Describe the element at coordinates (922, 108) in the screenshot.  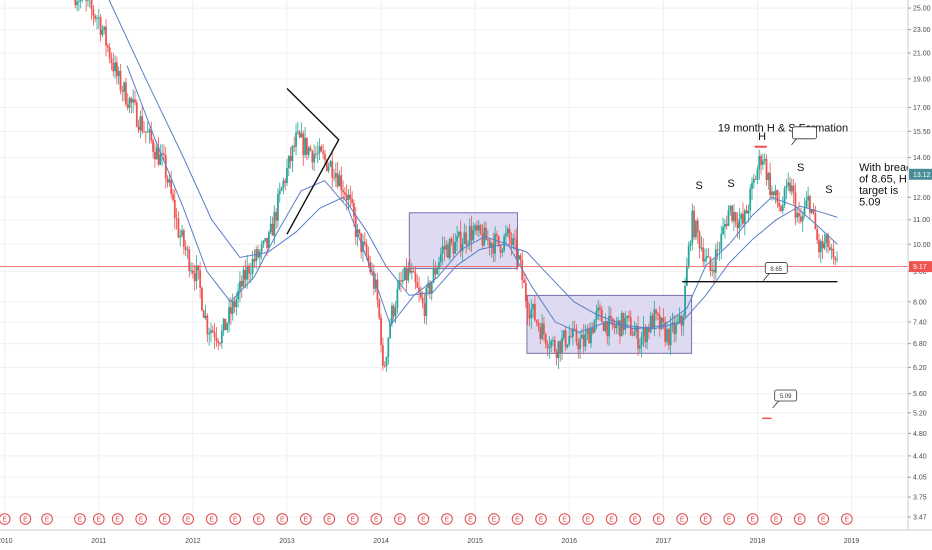
I see `price-tick-label-4: 17.00` at that location.